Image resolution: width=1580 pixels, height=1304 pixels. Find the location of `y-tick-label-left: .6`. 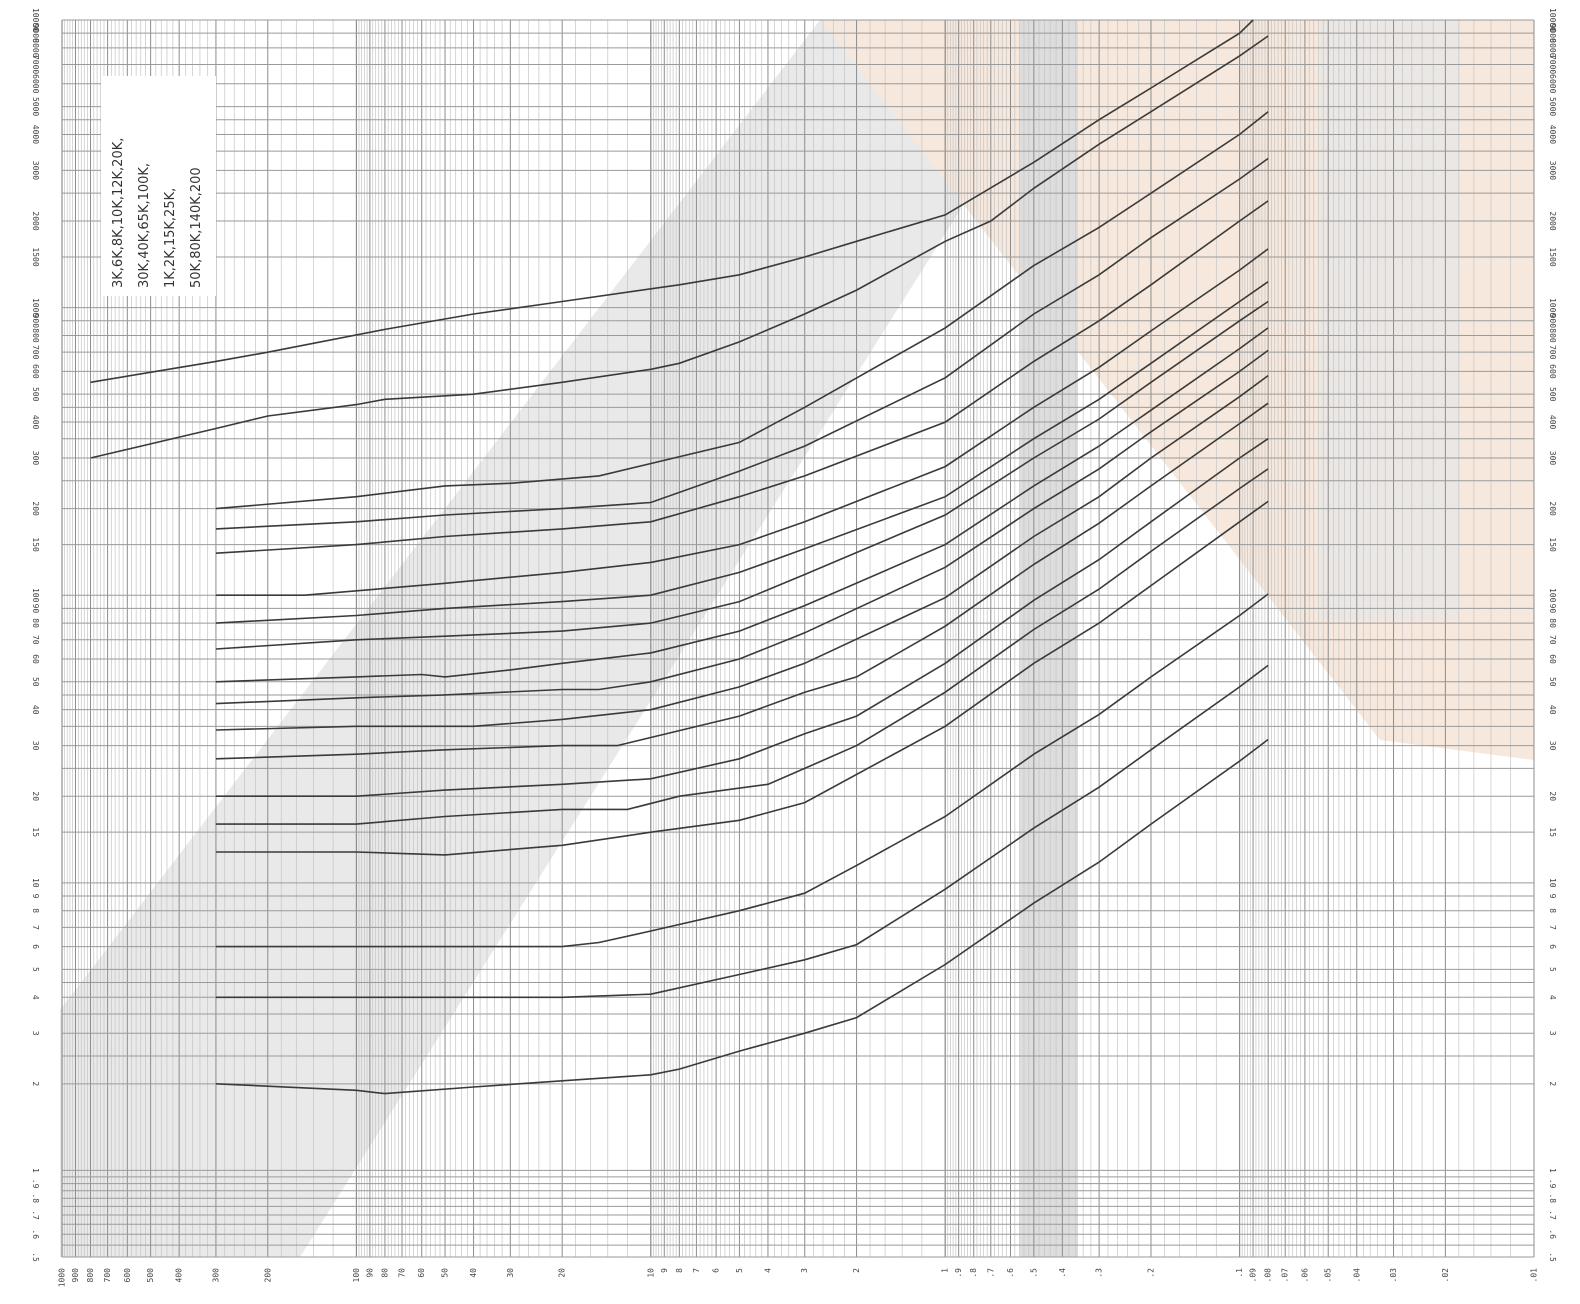

y-tick-label-left: .6 is located at coordinates (35, 1234).